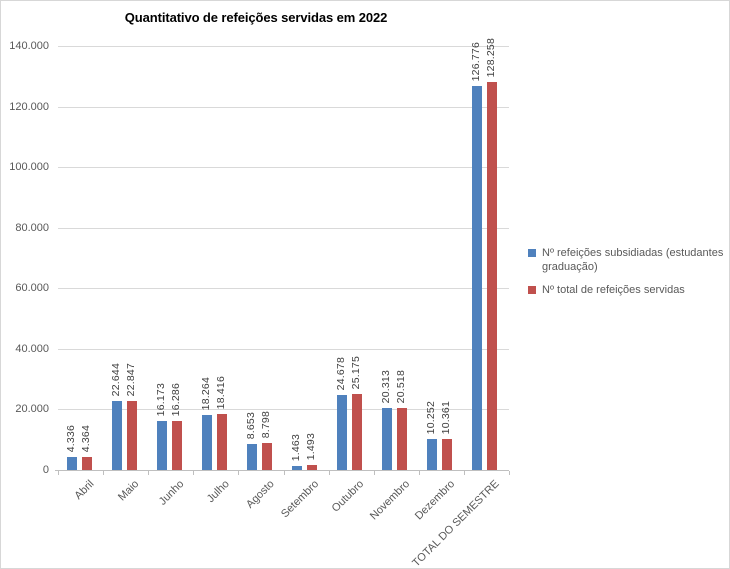  I want to click on x-axis-label: Maio, so click(128, 491).